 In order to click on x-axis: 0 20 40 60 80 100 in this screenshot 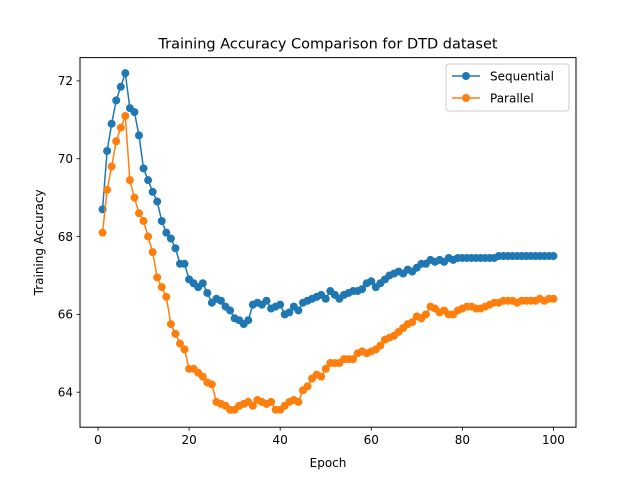, I will do `click(329, 437)`.